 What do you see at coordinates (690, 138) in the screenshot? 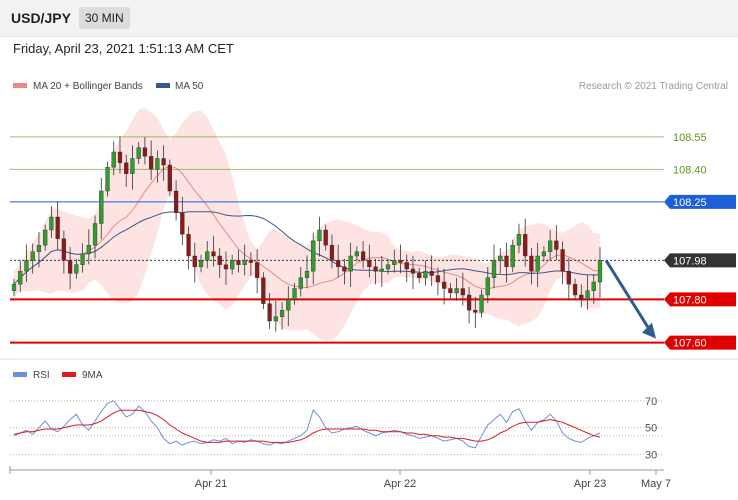
I see `level-label-0: 108.55` at bounding box center [690, 138].